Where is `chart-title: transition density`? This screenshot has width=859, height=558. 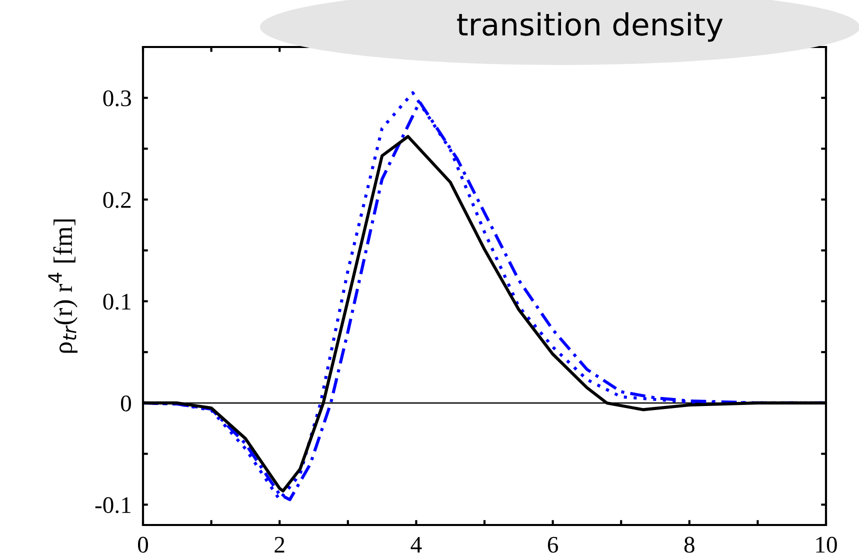 chart-title: transition density is located at coordinates (590, 27).